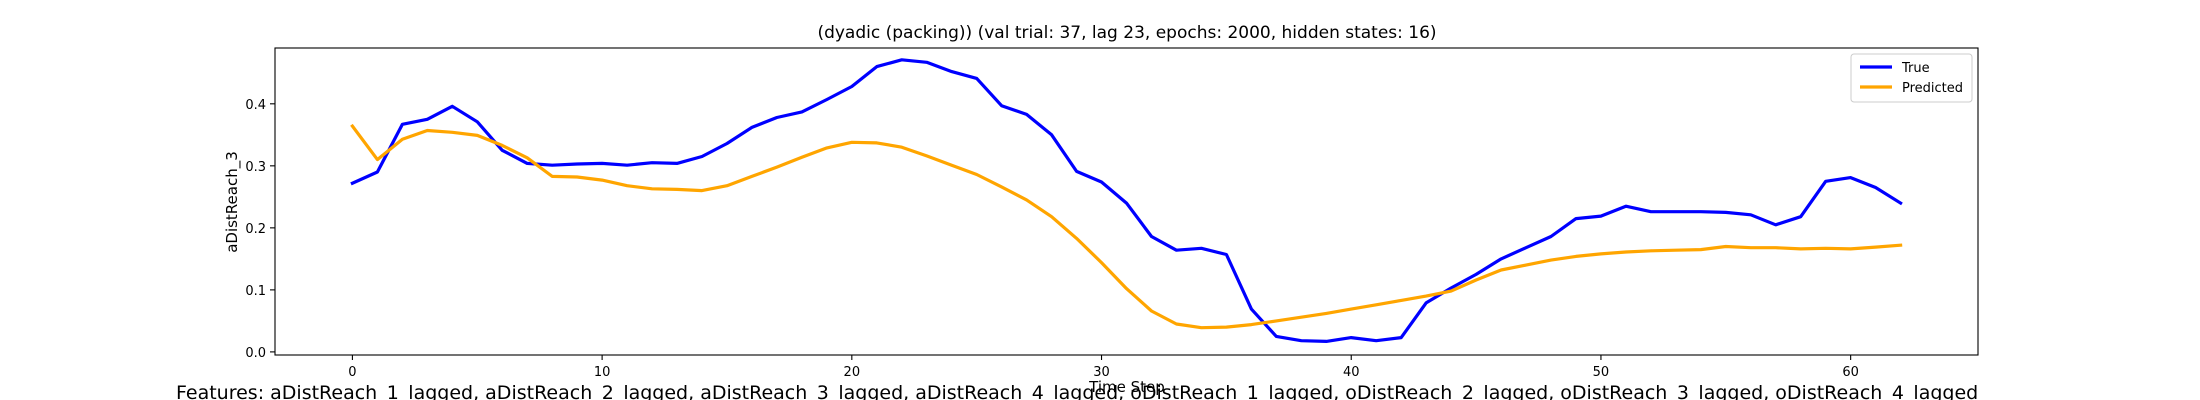  Describe the element at coordinates (1911, 78) in the screenshot. I see `legend: True Predicted` at that location.